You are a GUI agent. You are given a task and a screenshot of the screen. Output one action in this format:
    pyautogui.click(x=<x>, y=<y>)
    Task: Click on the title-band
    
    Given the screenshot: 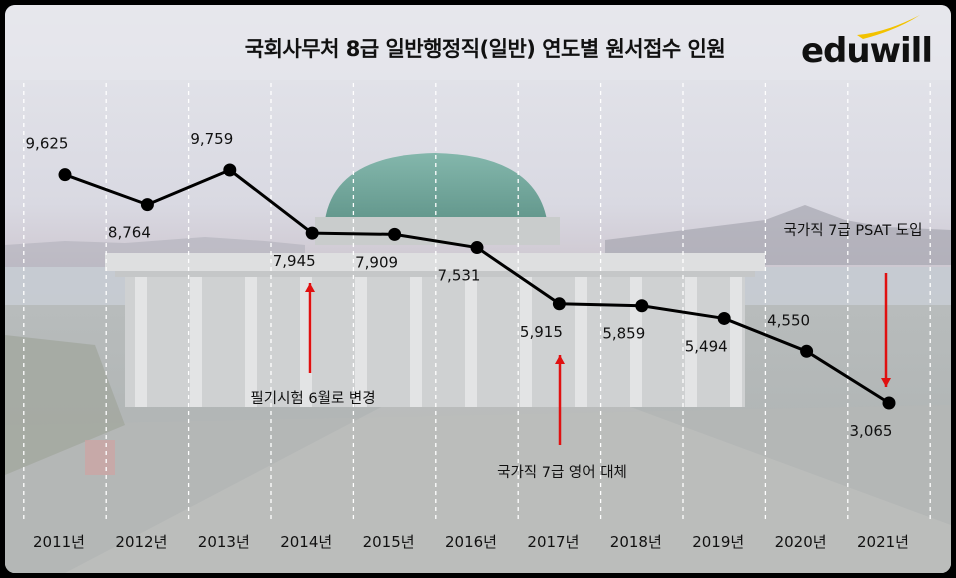 What is the action you would take?
    pyautogui.click(x=478, y=42)
    